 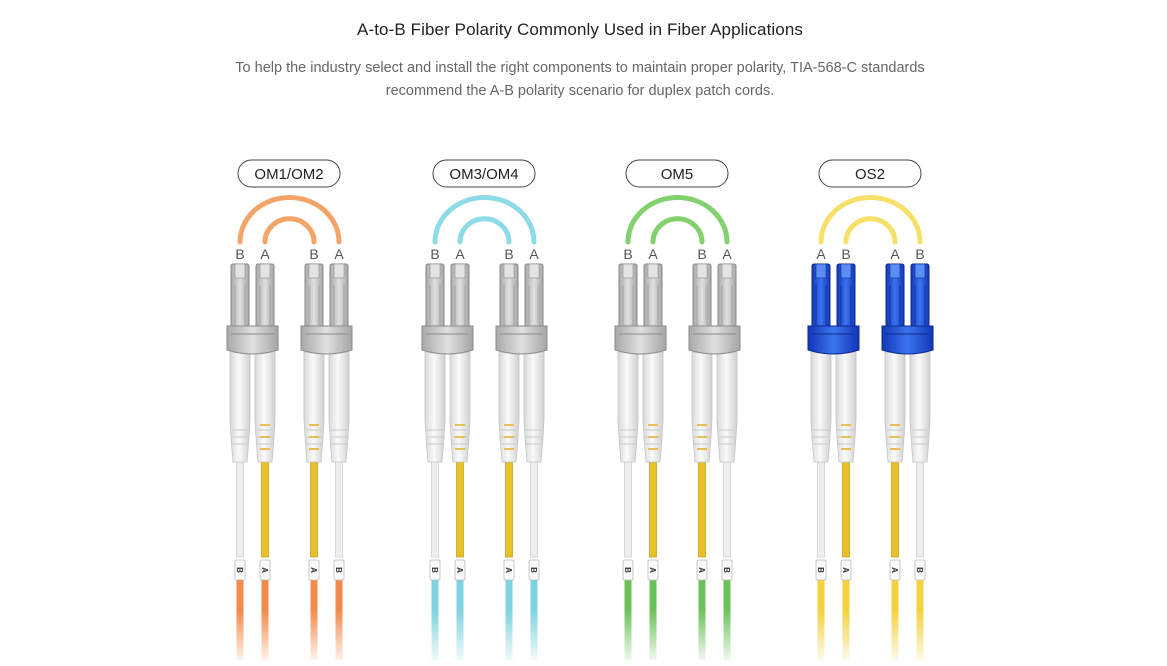 I want to click on group-label: OM1/OM2, so click(x=288, y=174).